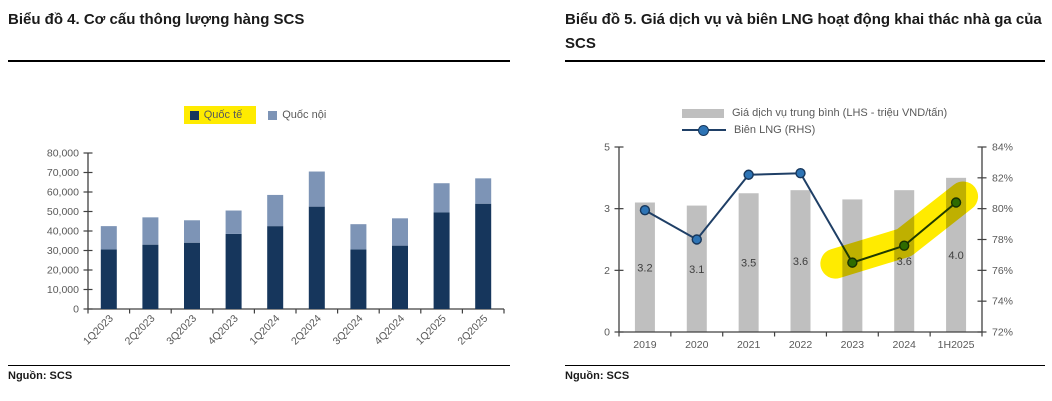  What do you see at coordinates (607, 209) in the screenshot?
I see `left-axis-tick-label: 3` at bounding box center [607, 209].